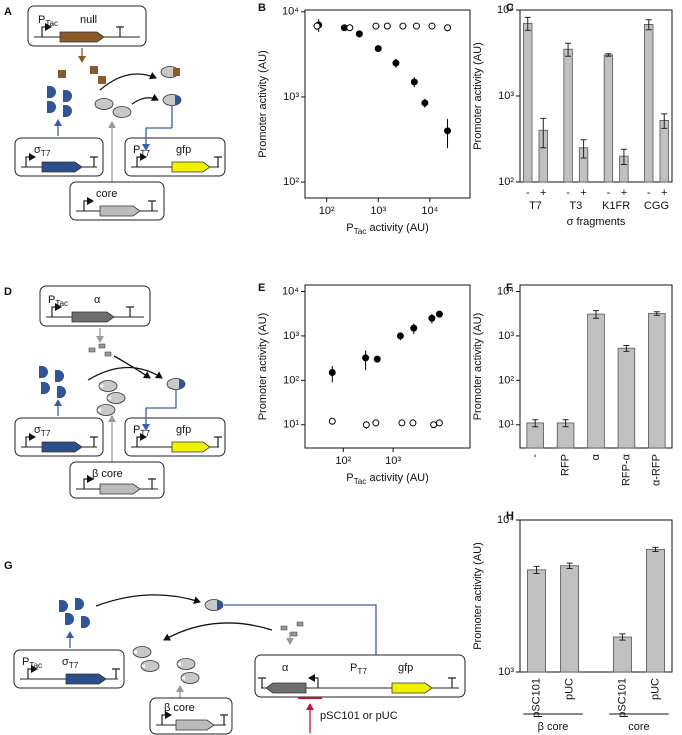 The height and width of the screenshot is (735, 682). I want to click on y-tick-label: 10¹, so click(506, 425).